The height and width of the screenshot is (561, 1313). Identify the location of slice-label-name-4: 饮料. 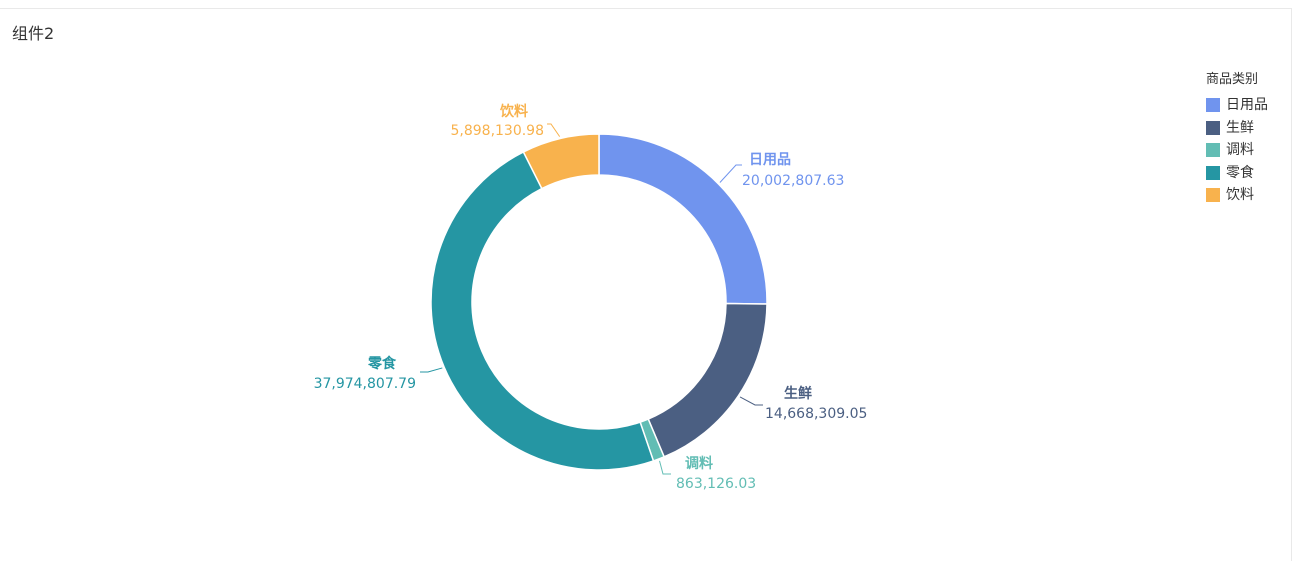
(513, 111).